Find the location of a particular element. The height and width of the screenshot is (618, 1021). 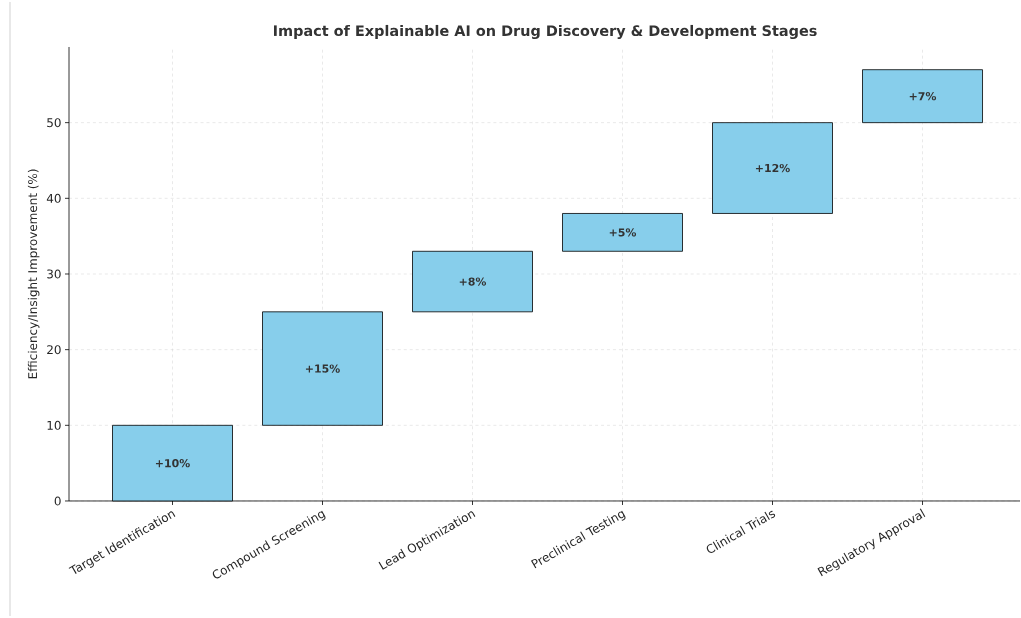

data-label: +5% is located at coordinates (623, 232).